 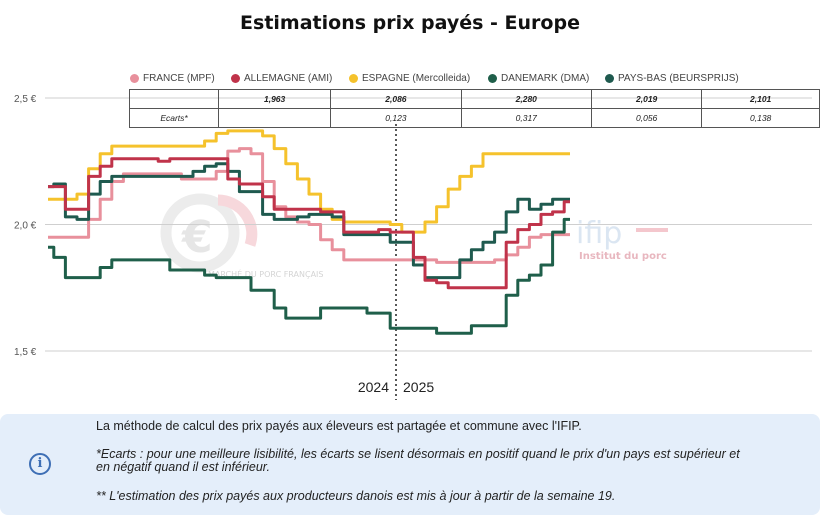 What do you see at coordinates (410, 23) in the screenshot?
I see `chart-title: Estimations prix payés - Europe` at bounding box center [410, 23].